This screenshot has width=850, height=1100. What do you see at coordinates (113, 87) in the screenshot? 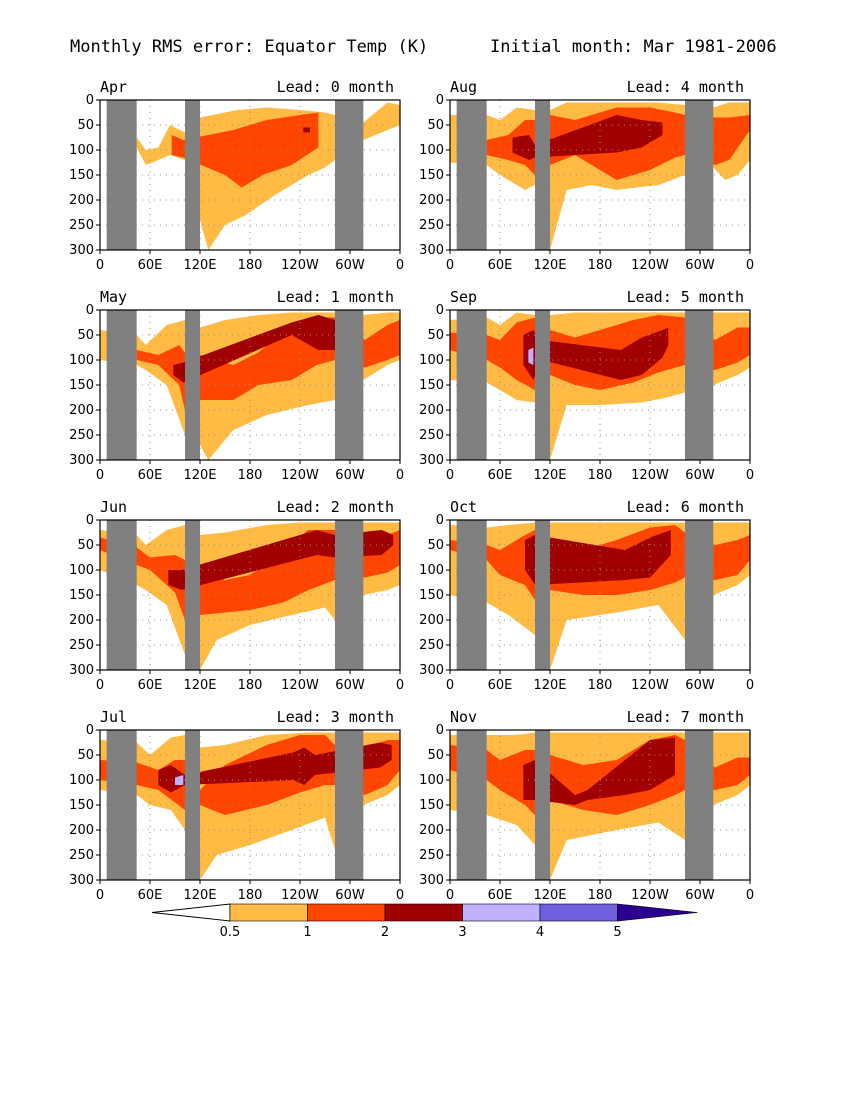
I see `panel-month-label: Apr` at bounding box center [113, 87].